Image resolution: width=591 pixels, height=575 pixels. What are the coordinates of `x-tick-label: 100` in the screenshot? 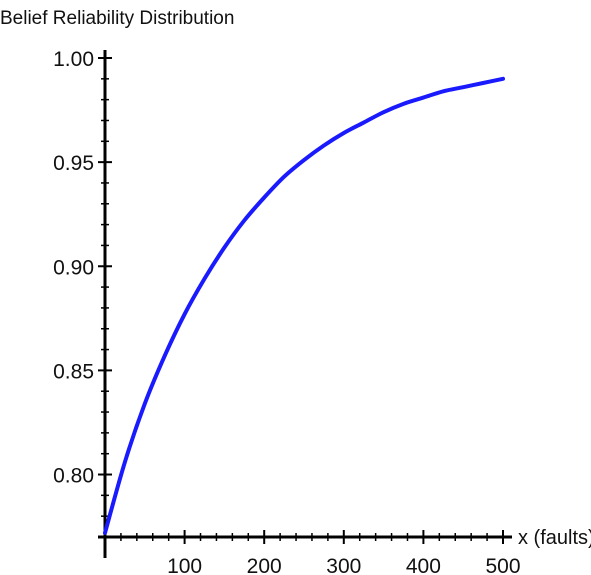 It's located at (184, 565).